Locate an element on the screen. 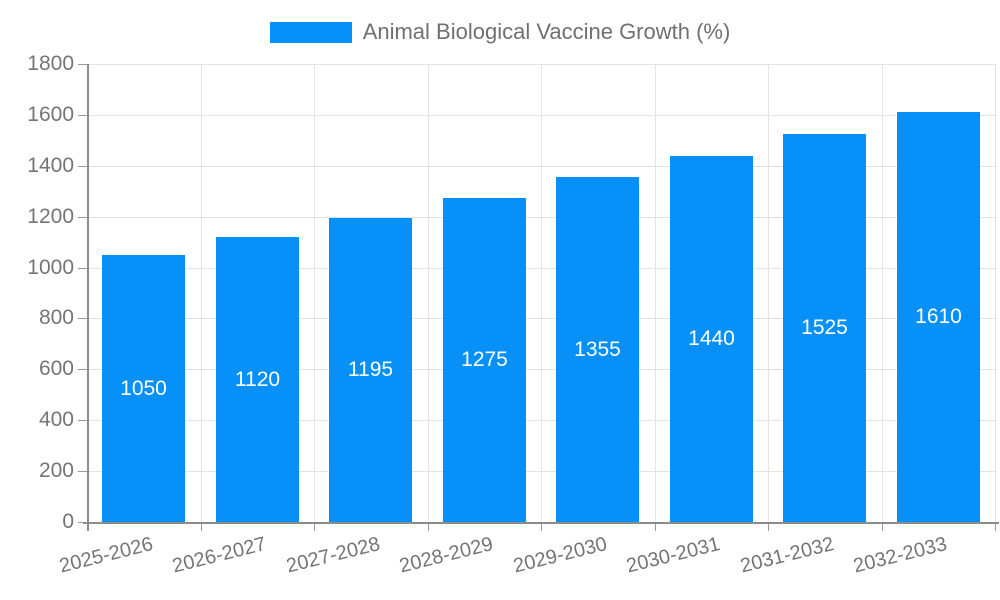 This screenshot has width=1000, height=600. bar-value-label: 1610 is located at coordinates (938, 316).